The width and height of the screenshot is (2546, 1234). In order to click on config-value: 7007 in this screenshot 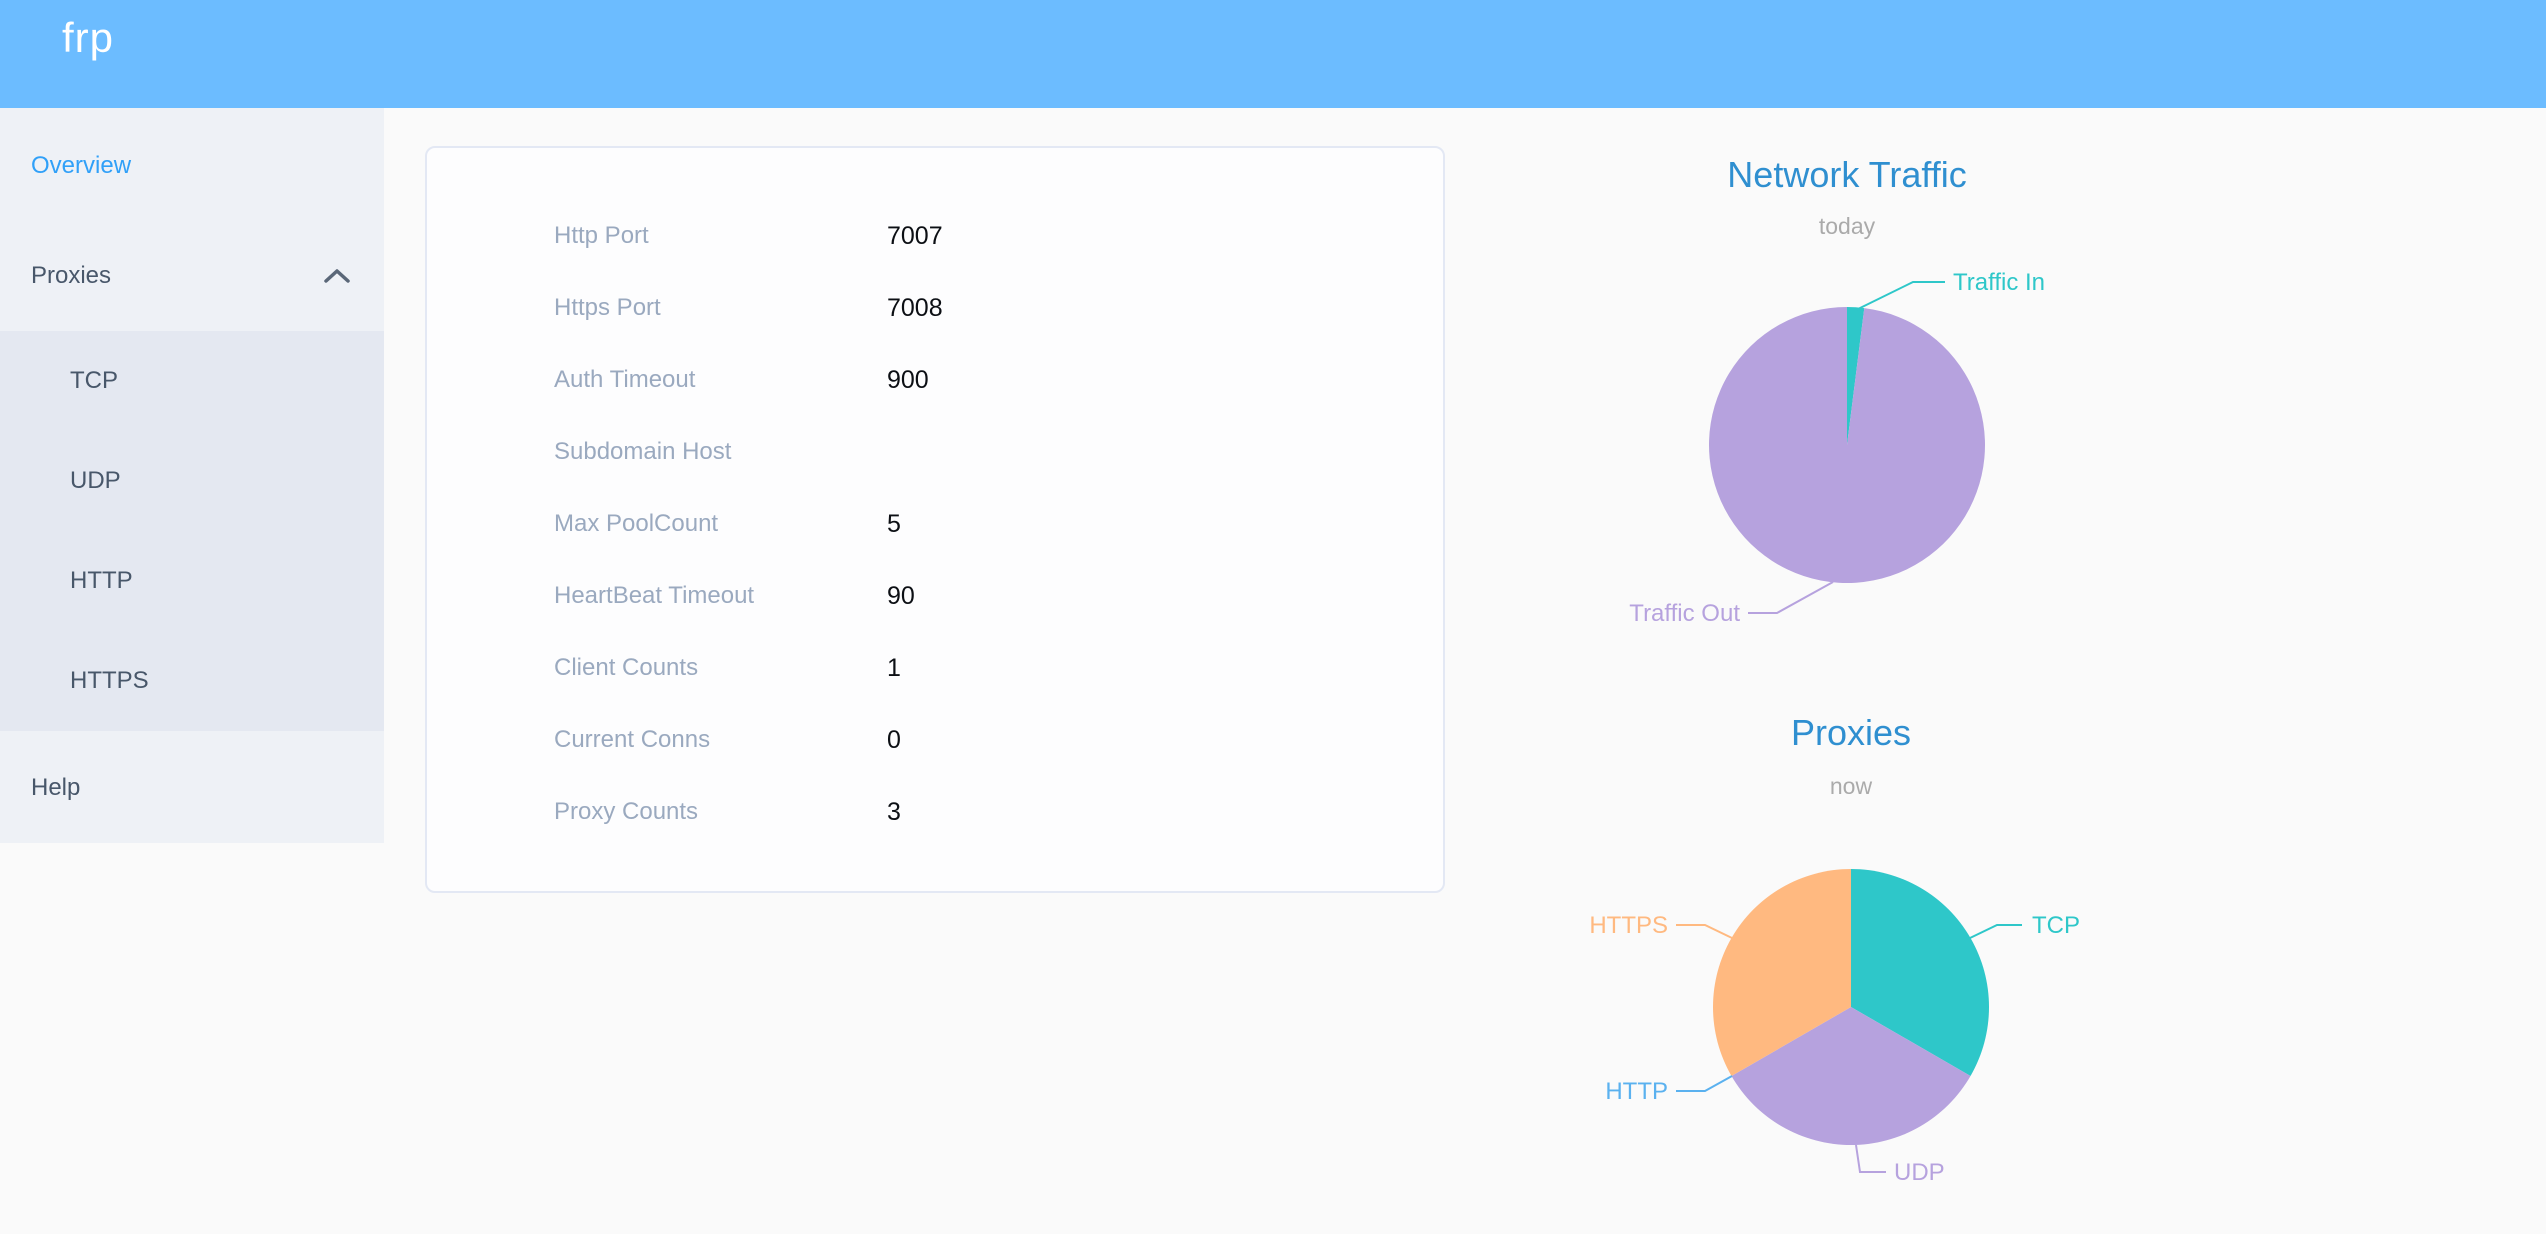, I will do `click(915, 235)`.